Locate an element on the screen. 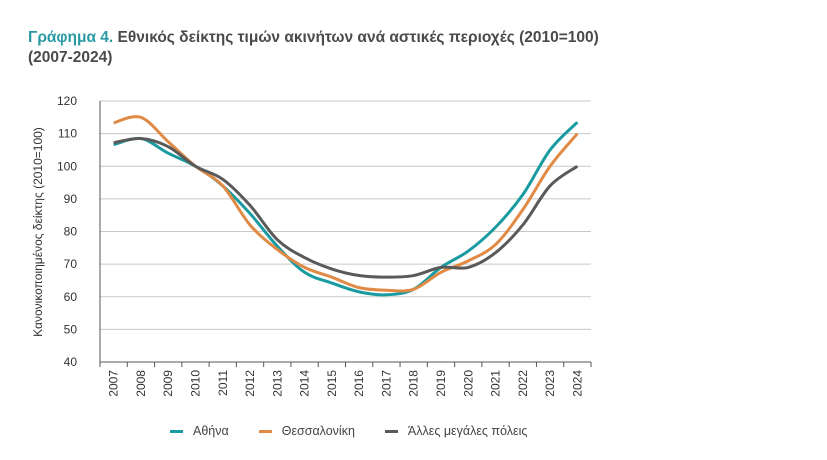 The height and width of the screenshot is (460, 827). legend-item-thessaloniki: Θεσσαλονίκη is located at coordinates (306, 431).